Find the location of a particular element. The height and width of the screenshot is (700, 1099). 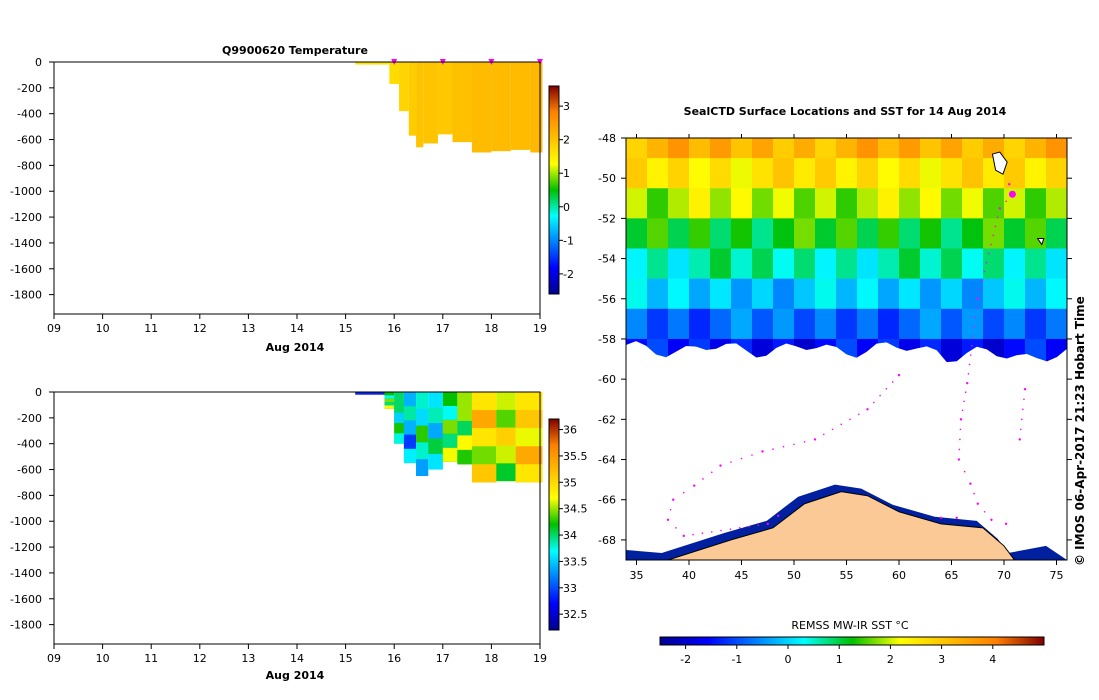

y-tick-label: -58 is located at coordinates (607, 339).